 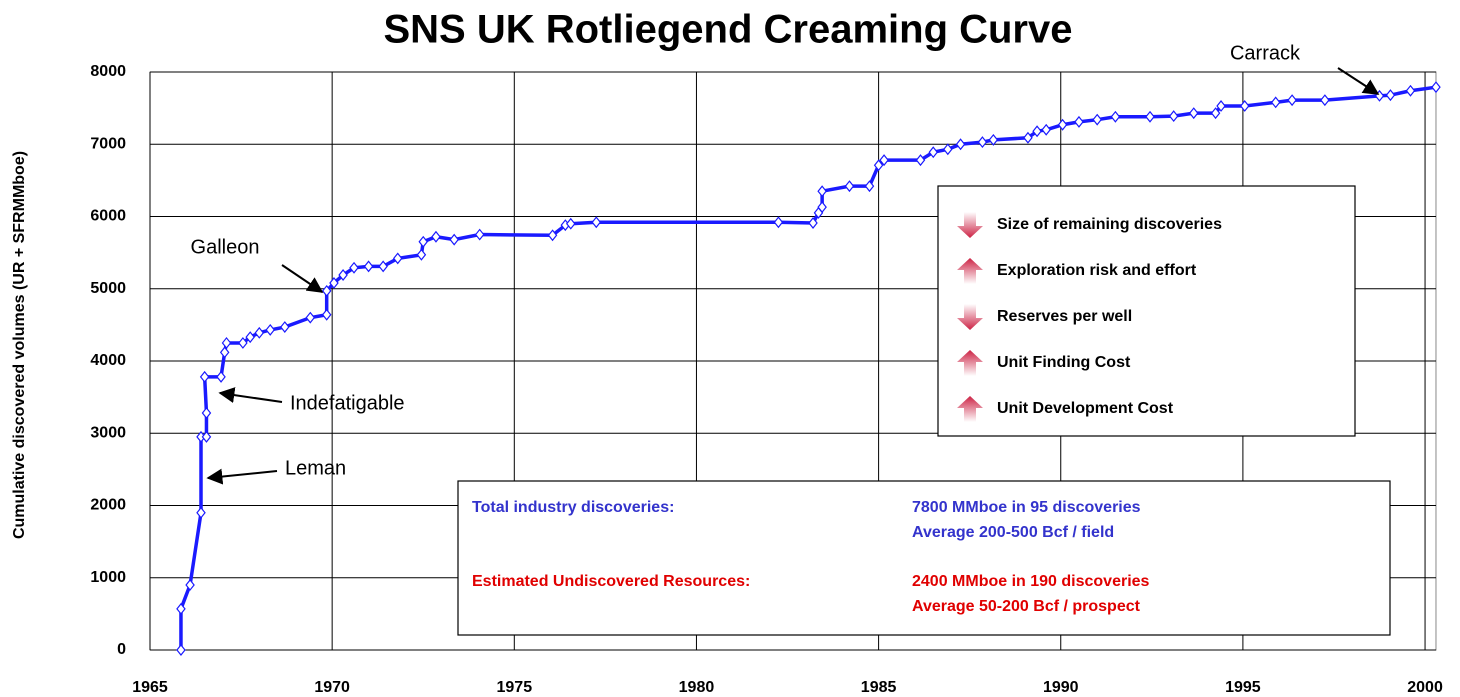 I want to click on x-tick-label: 1970, so click(x=332, y=687).